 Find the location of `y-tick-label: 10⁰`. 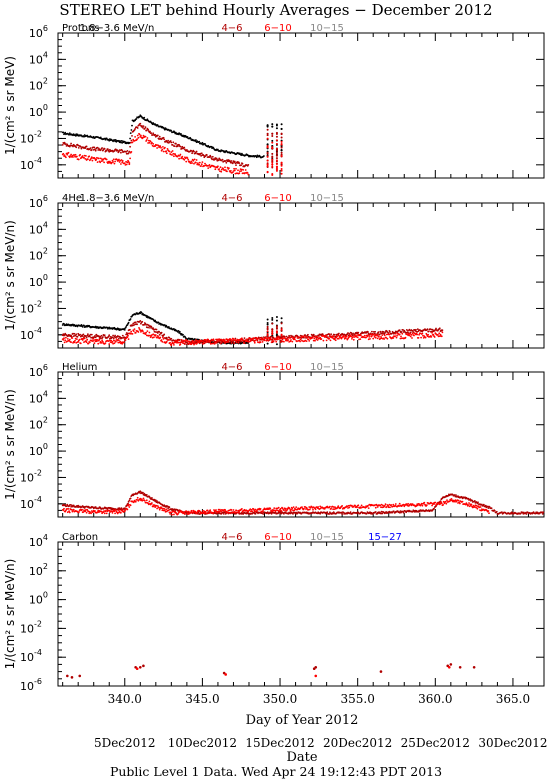

y-tick-label: 10⁰ is located at coordinates (38, 599).